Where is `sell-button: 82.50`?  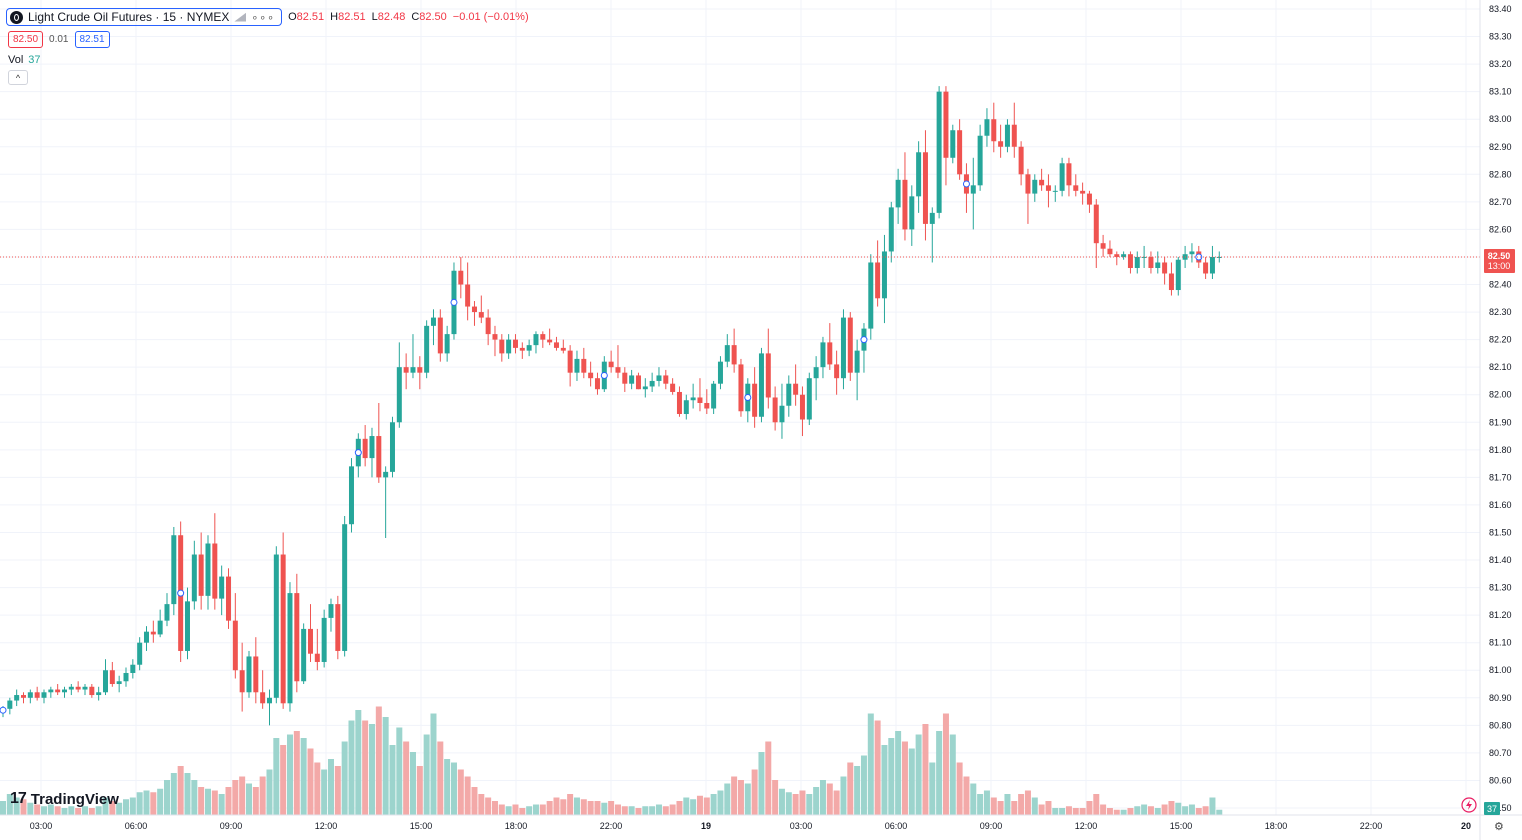 sell-button: 82.50 is located at coordinates (26, 39).